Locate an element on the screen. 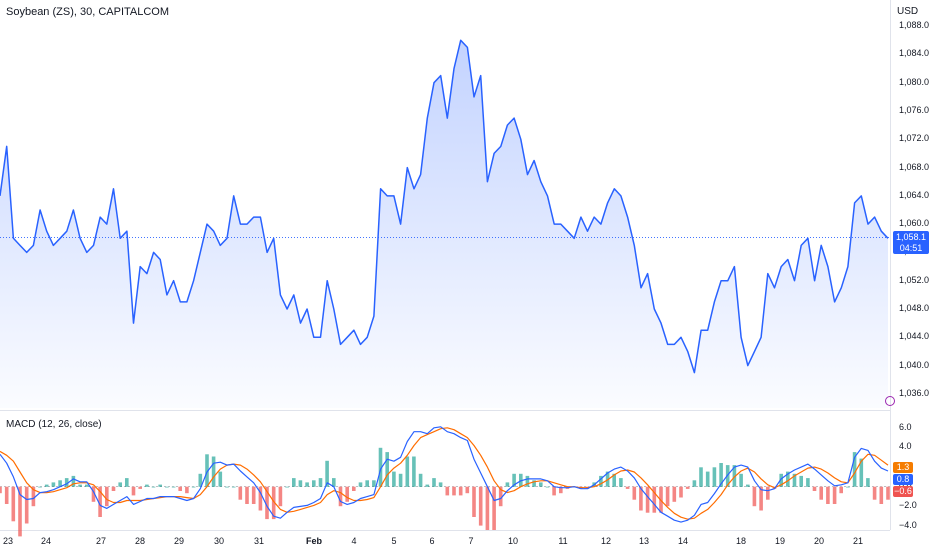 This screenshot has height=550, width=932. currency-label: USD is located at coordinates (908, 11).